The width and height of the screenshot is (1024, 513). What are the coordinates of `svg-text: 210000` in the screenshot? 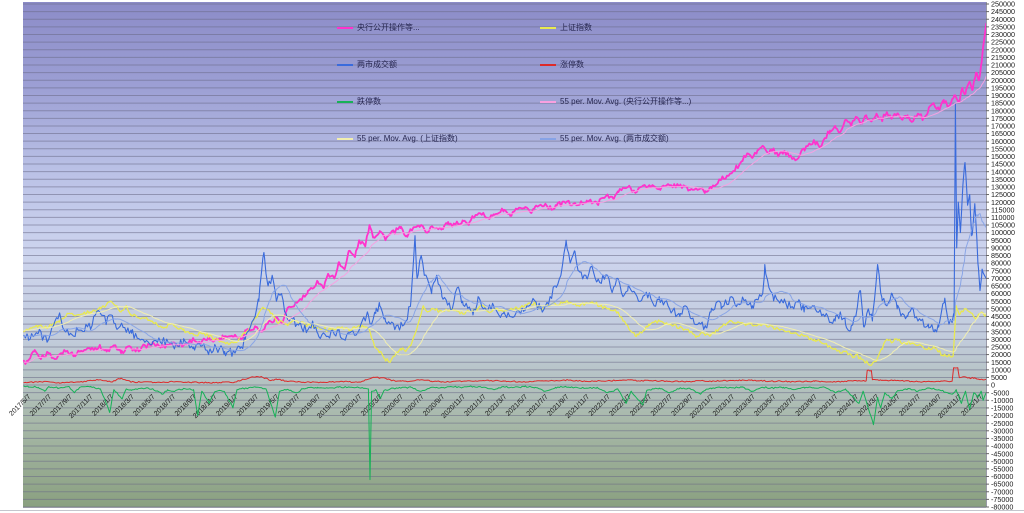 It's located at (1003, 65).